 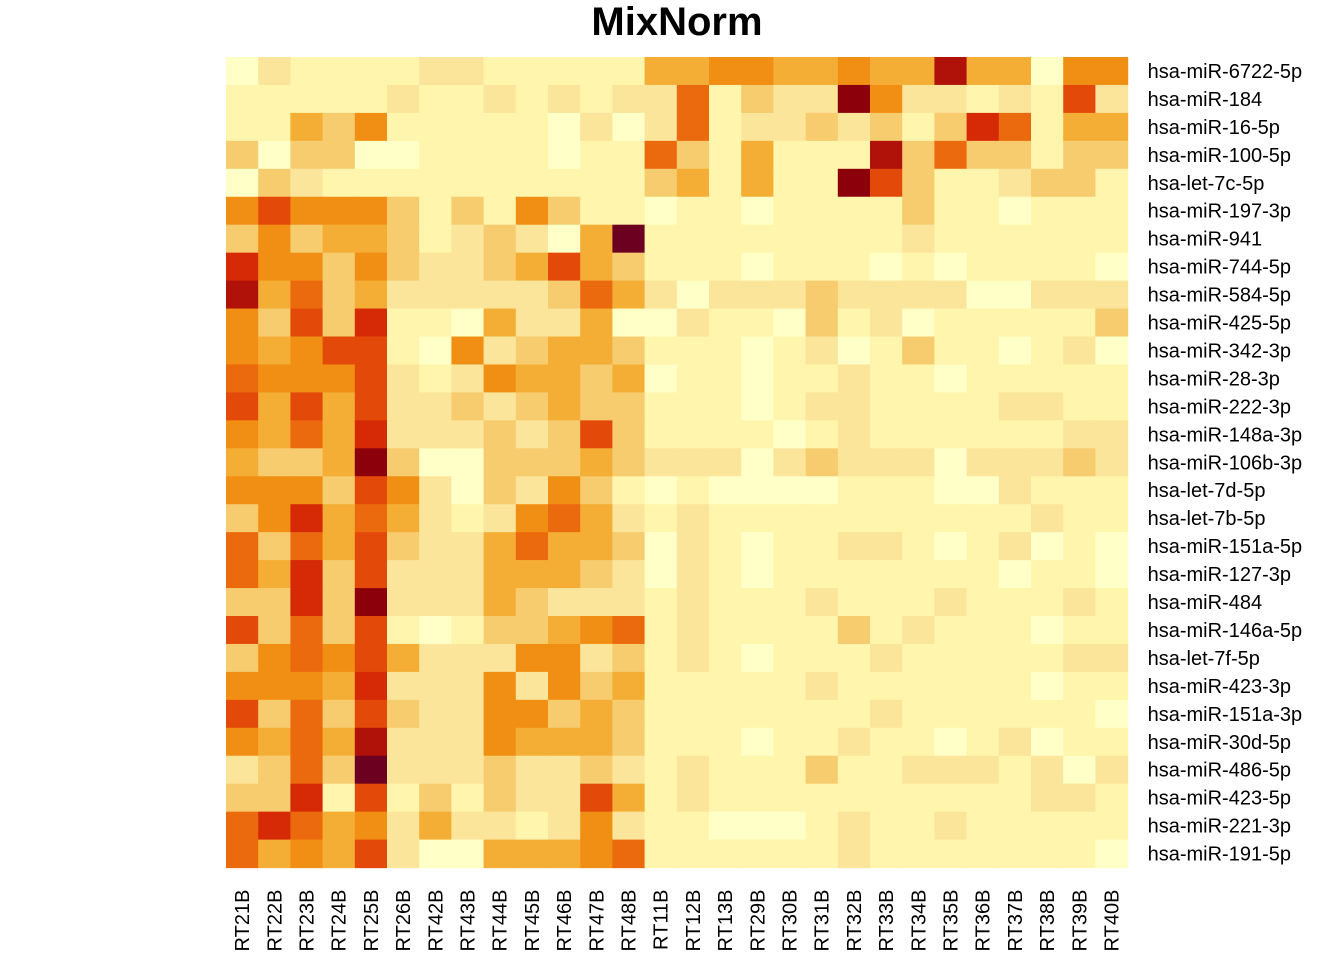 What do you see at coordinates (1113, 921) in the screenshot?
I see `column-label: RT40B` at bounding box center [1113, 921].